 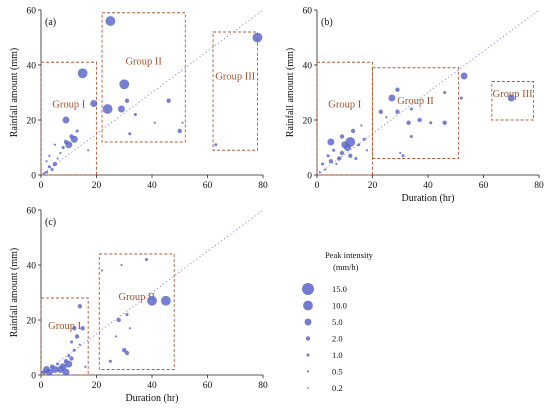 I want to click on legend-label: 1.0, so click(x=337, y=355).